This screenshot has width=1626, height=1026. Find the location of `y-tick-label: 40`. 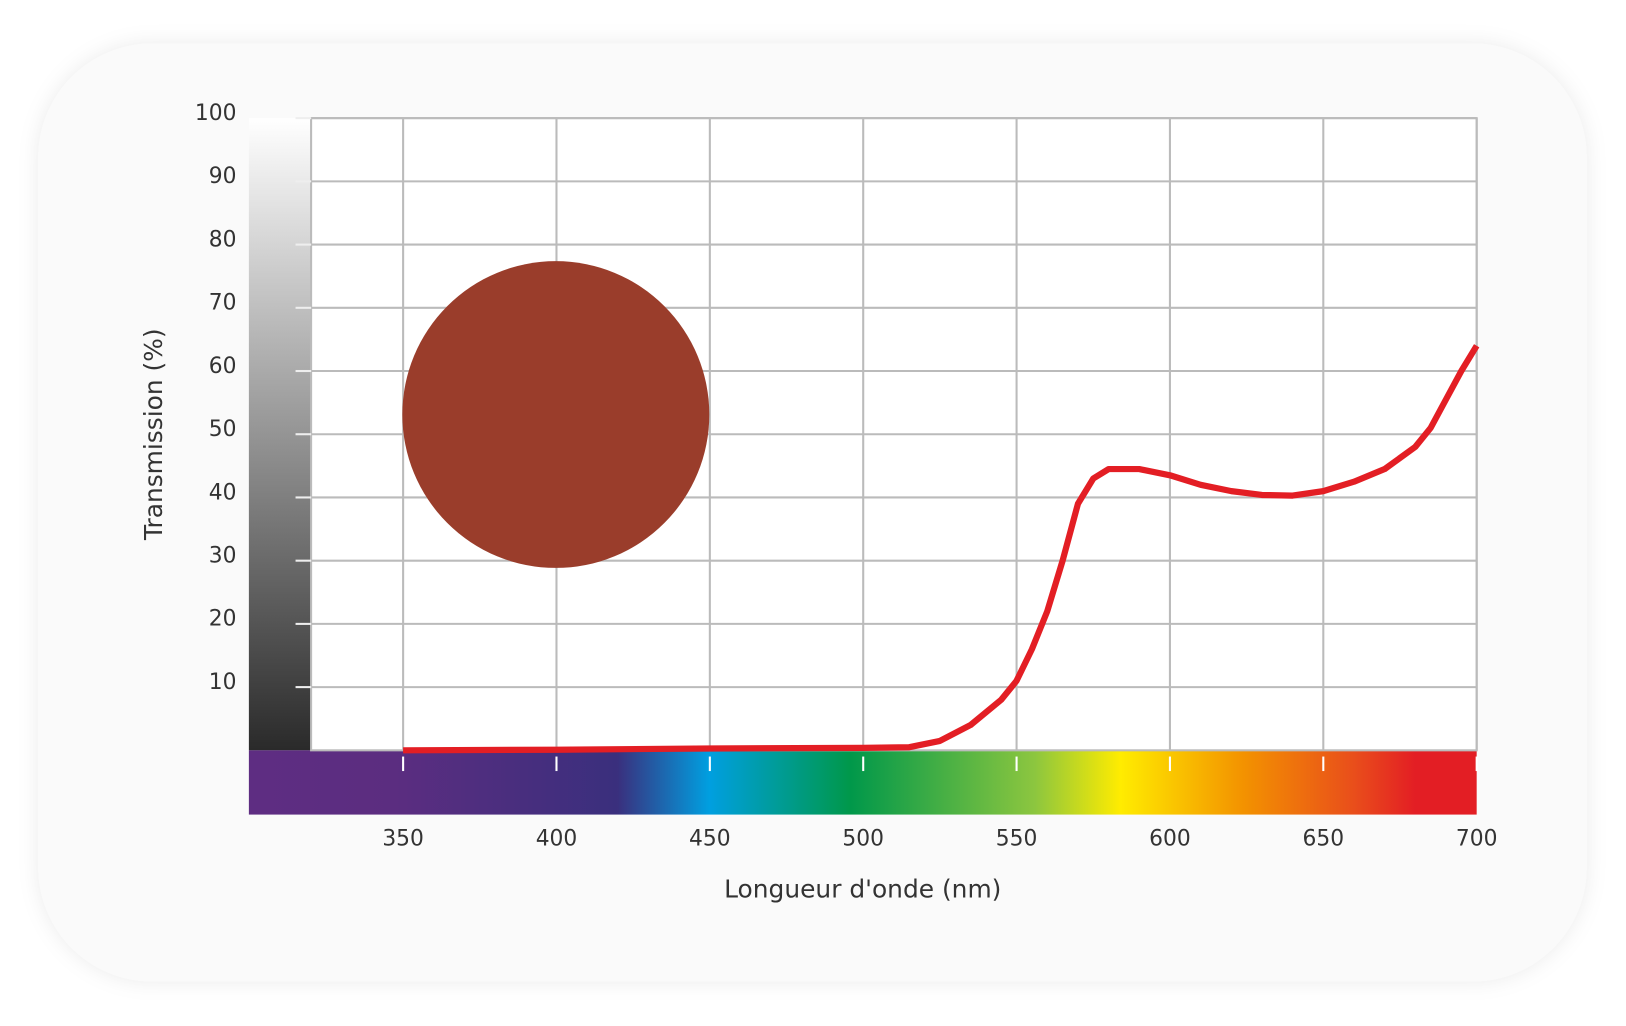

y-tick-label: 40 is located at coordinates (223, 492).